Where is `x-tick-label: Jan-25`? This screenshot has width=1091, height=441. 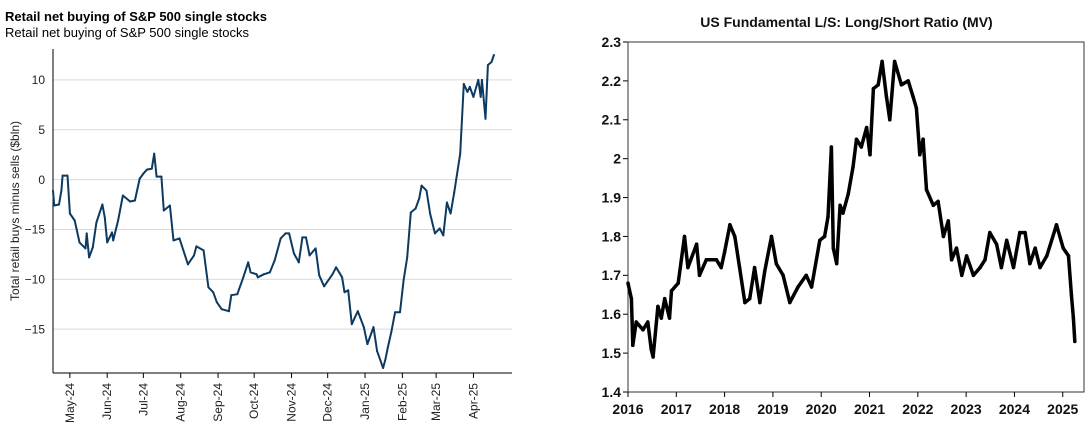 x-tick-label: Jan-25 is located at coordinates (365, 401).